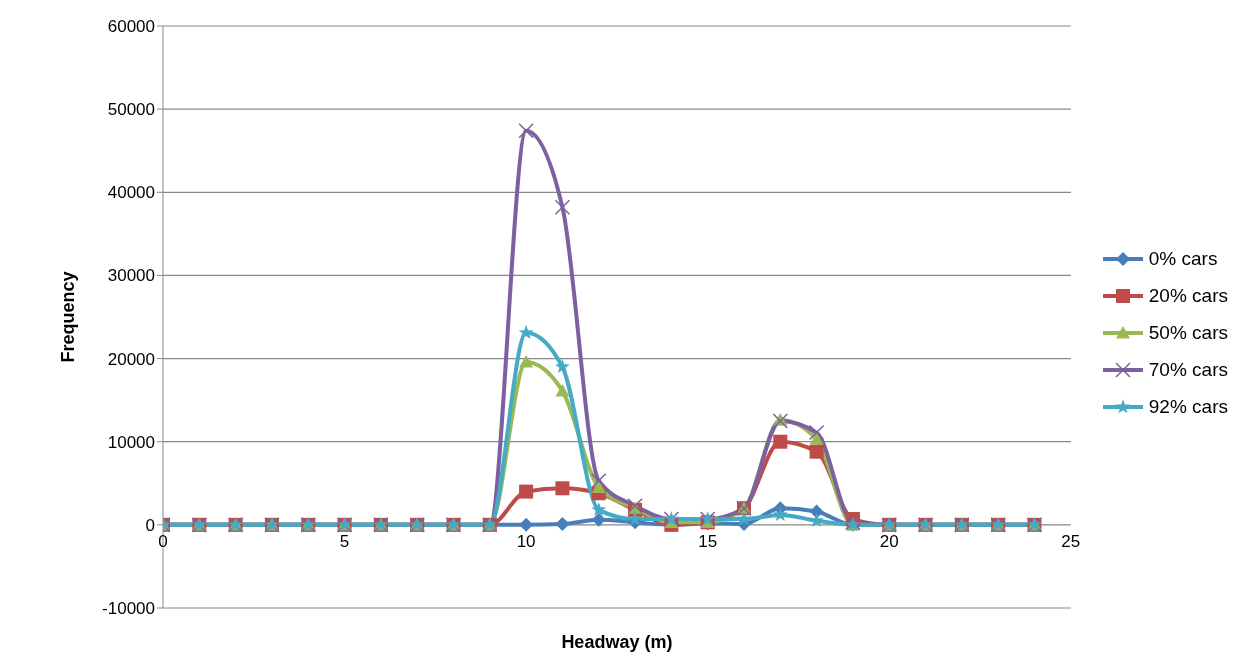 The image size is (1257, 664). What do you see at coordinates (1188, 333) in the screenshot?
I see `legend-label: 50% cars` at bounding box center [1188, 333].